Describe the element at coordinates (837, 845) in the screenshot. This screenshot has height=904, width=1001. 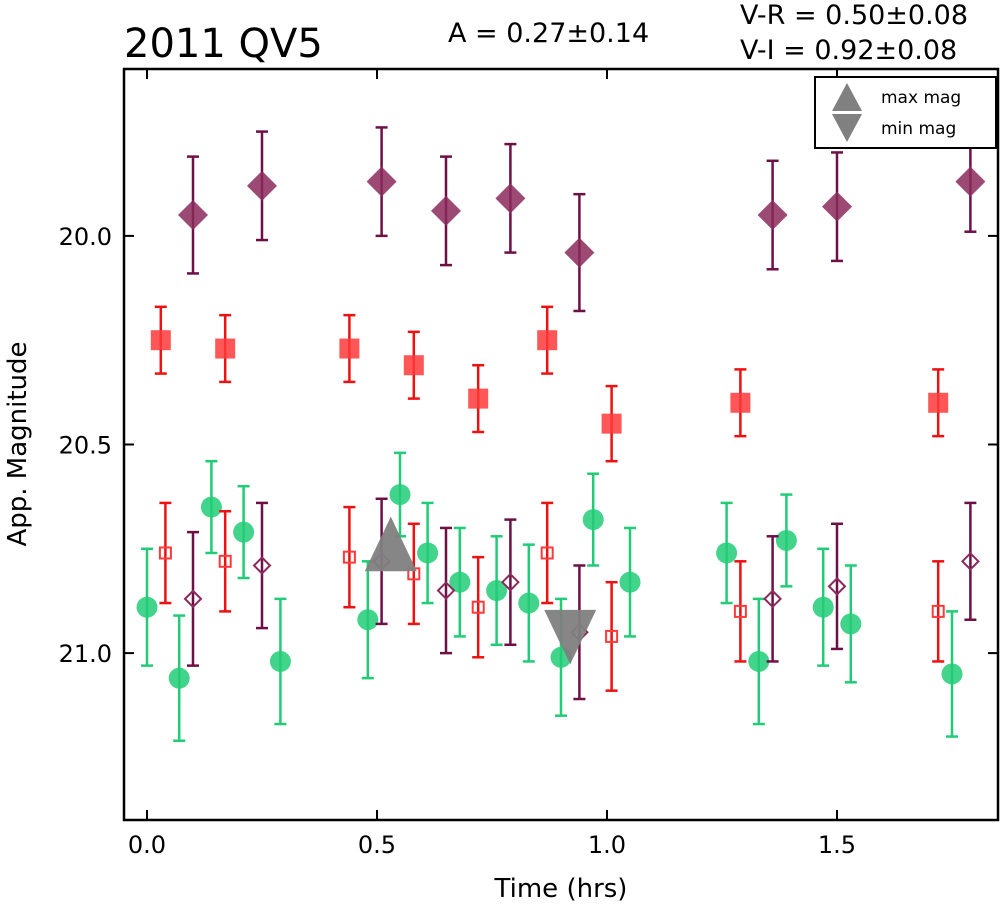
I see `x-tick-label: 1.5` at that location.